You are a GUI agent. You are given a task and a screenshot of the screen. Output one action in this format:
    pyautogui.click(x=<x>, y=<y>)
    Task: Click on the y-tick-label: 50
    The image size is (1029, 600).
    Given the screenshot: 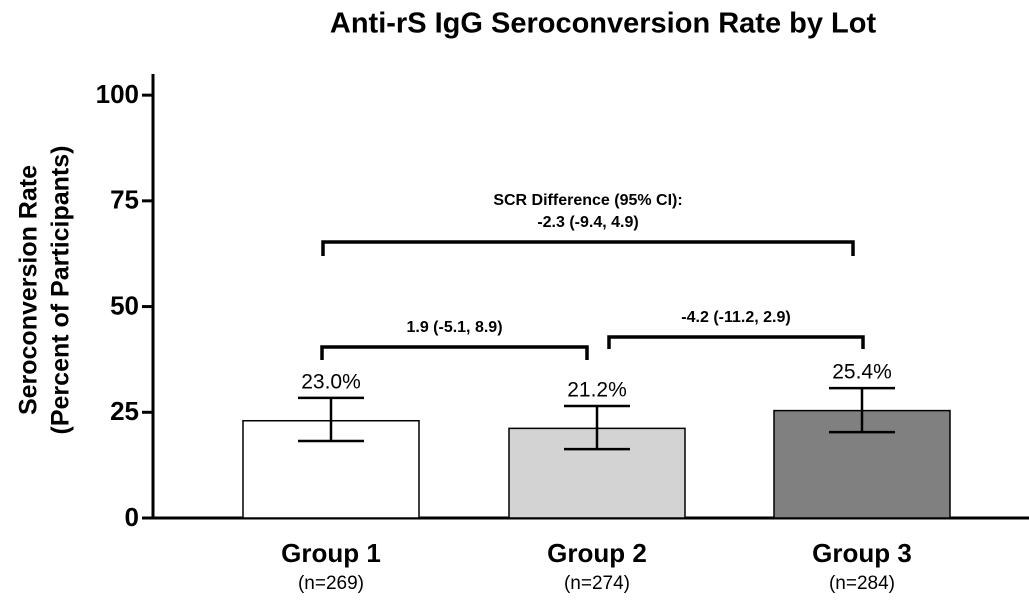 What is the action you would take?
    pyautogui.click(x=124, y=305)
    